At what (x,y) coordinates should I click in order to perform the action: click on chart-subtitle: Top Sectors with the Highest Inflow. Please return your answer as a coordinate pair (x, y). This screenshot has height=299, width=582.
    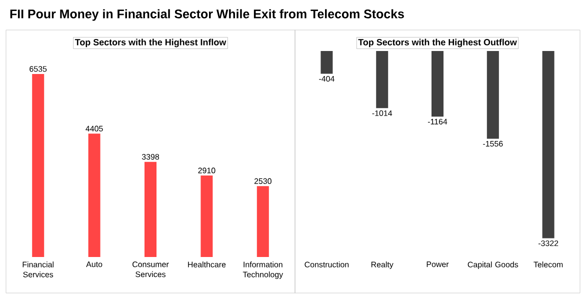
    Looking at the image, I should click on (150, 43).